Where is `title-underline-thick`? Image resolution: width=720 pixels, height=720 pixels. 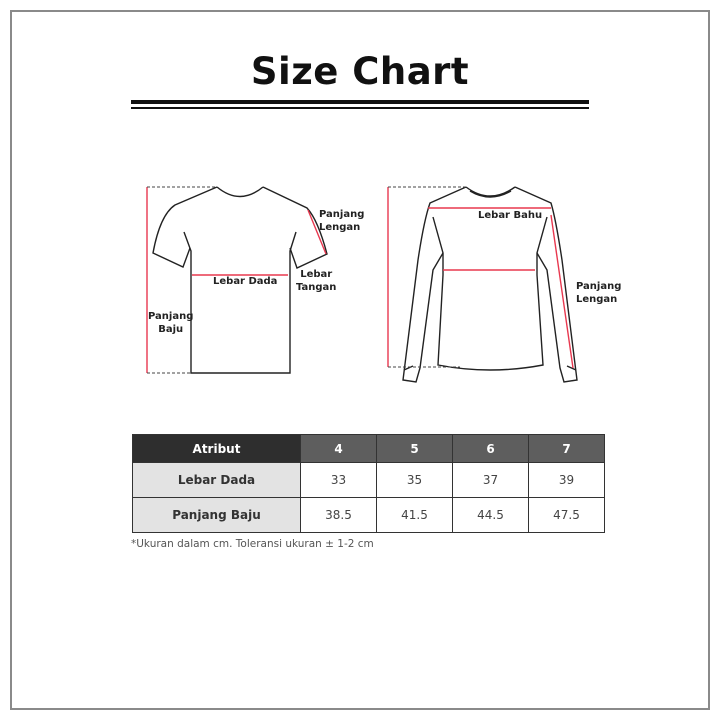 title-underline-thick is located at coordinates (360, 102).